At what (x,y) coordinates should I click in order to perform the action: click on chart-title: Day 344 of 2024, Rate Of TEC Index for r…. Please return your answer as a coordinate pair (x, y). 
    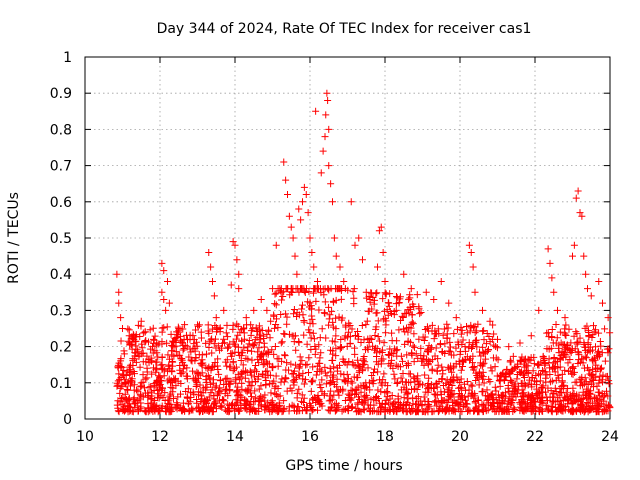
    Looking at the image, I should click on (344, 29).